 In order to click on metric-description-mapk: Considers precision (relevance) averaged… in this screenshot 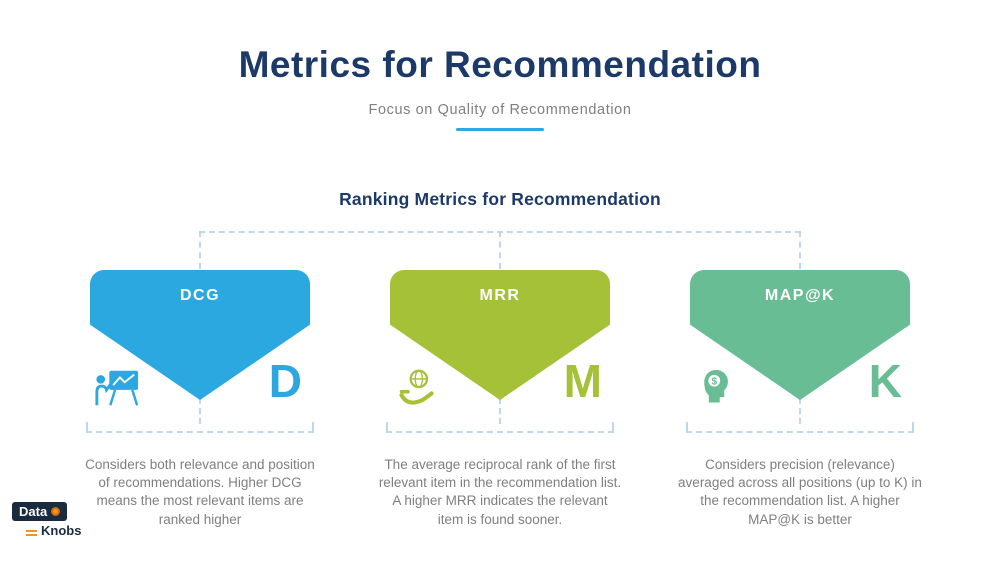, I will do `click(800, 492)`.